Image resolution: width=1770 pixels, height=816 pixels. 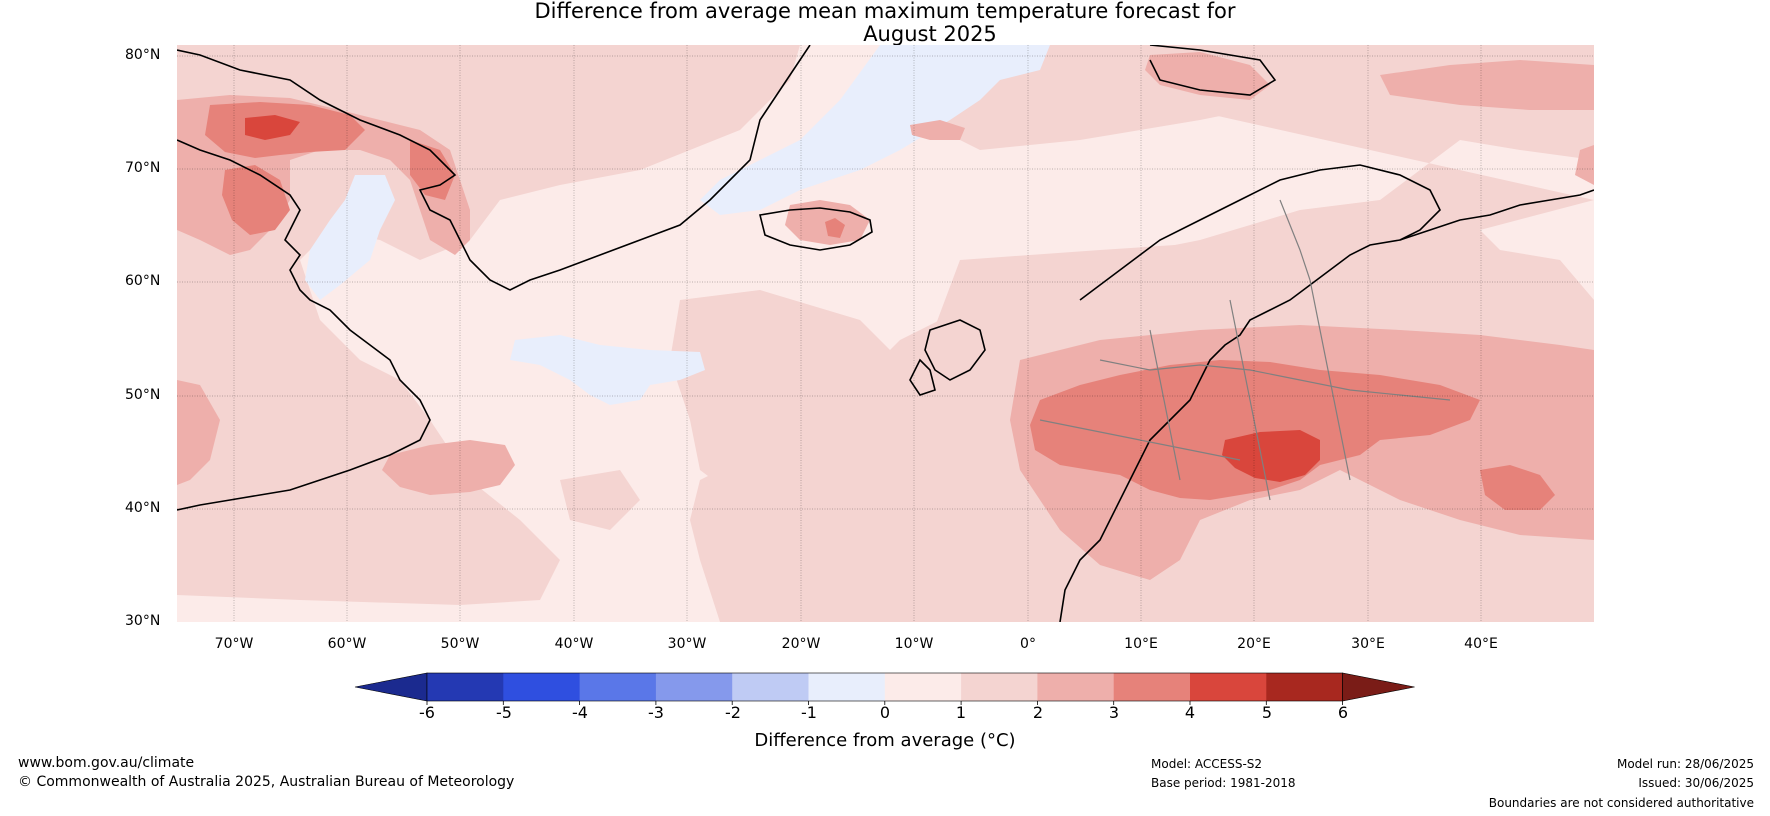 What do you see at coordinates (1378, 687) in the screenshot?
I see `colorbar-extend-high` at bounding box center [1378, 687].